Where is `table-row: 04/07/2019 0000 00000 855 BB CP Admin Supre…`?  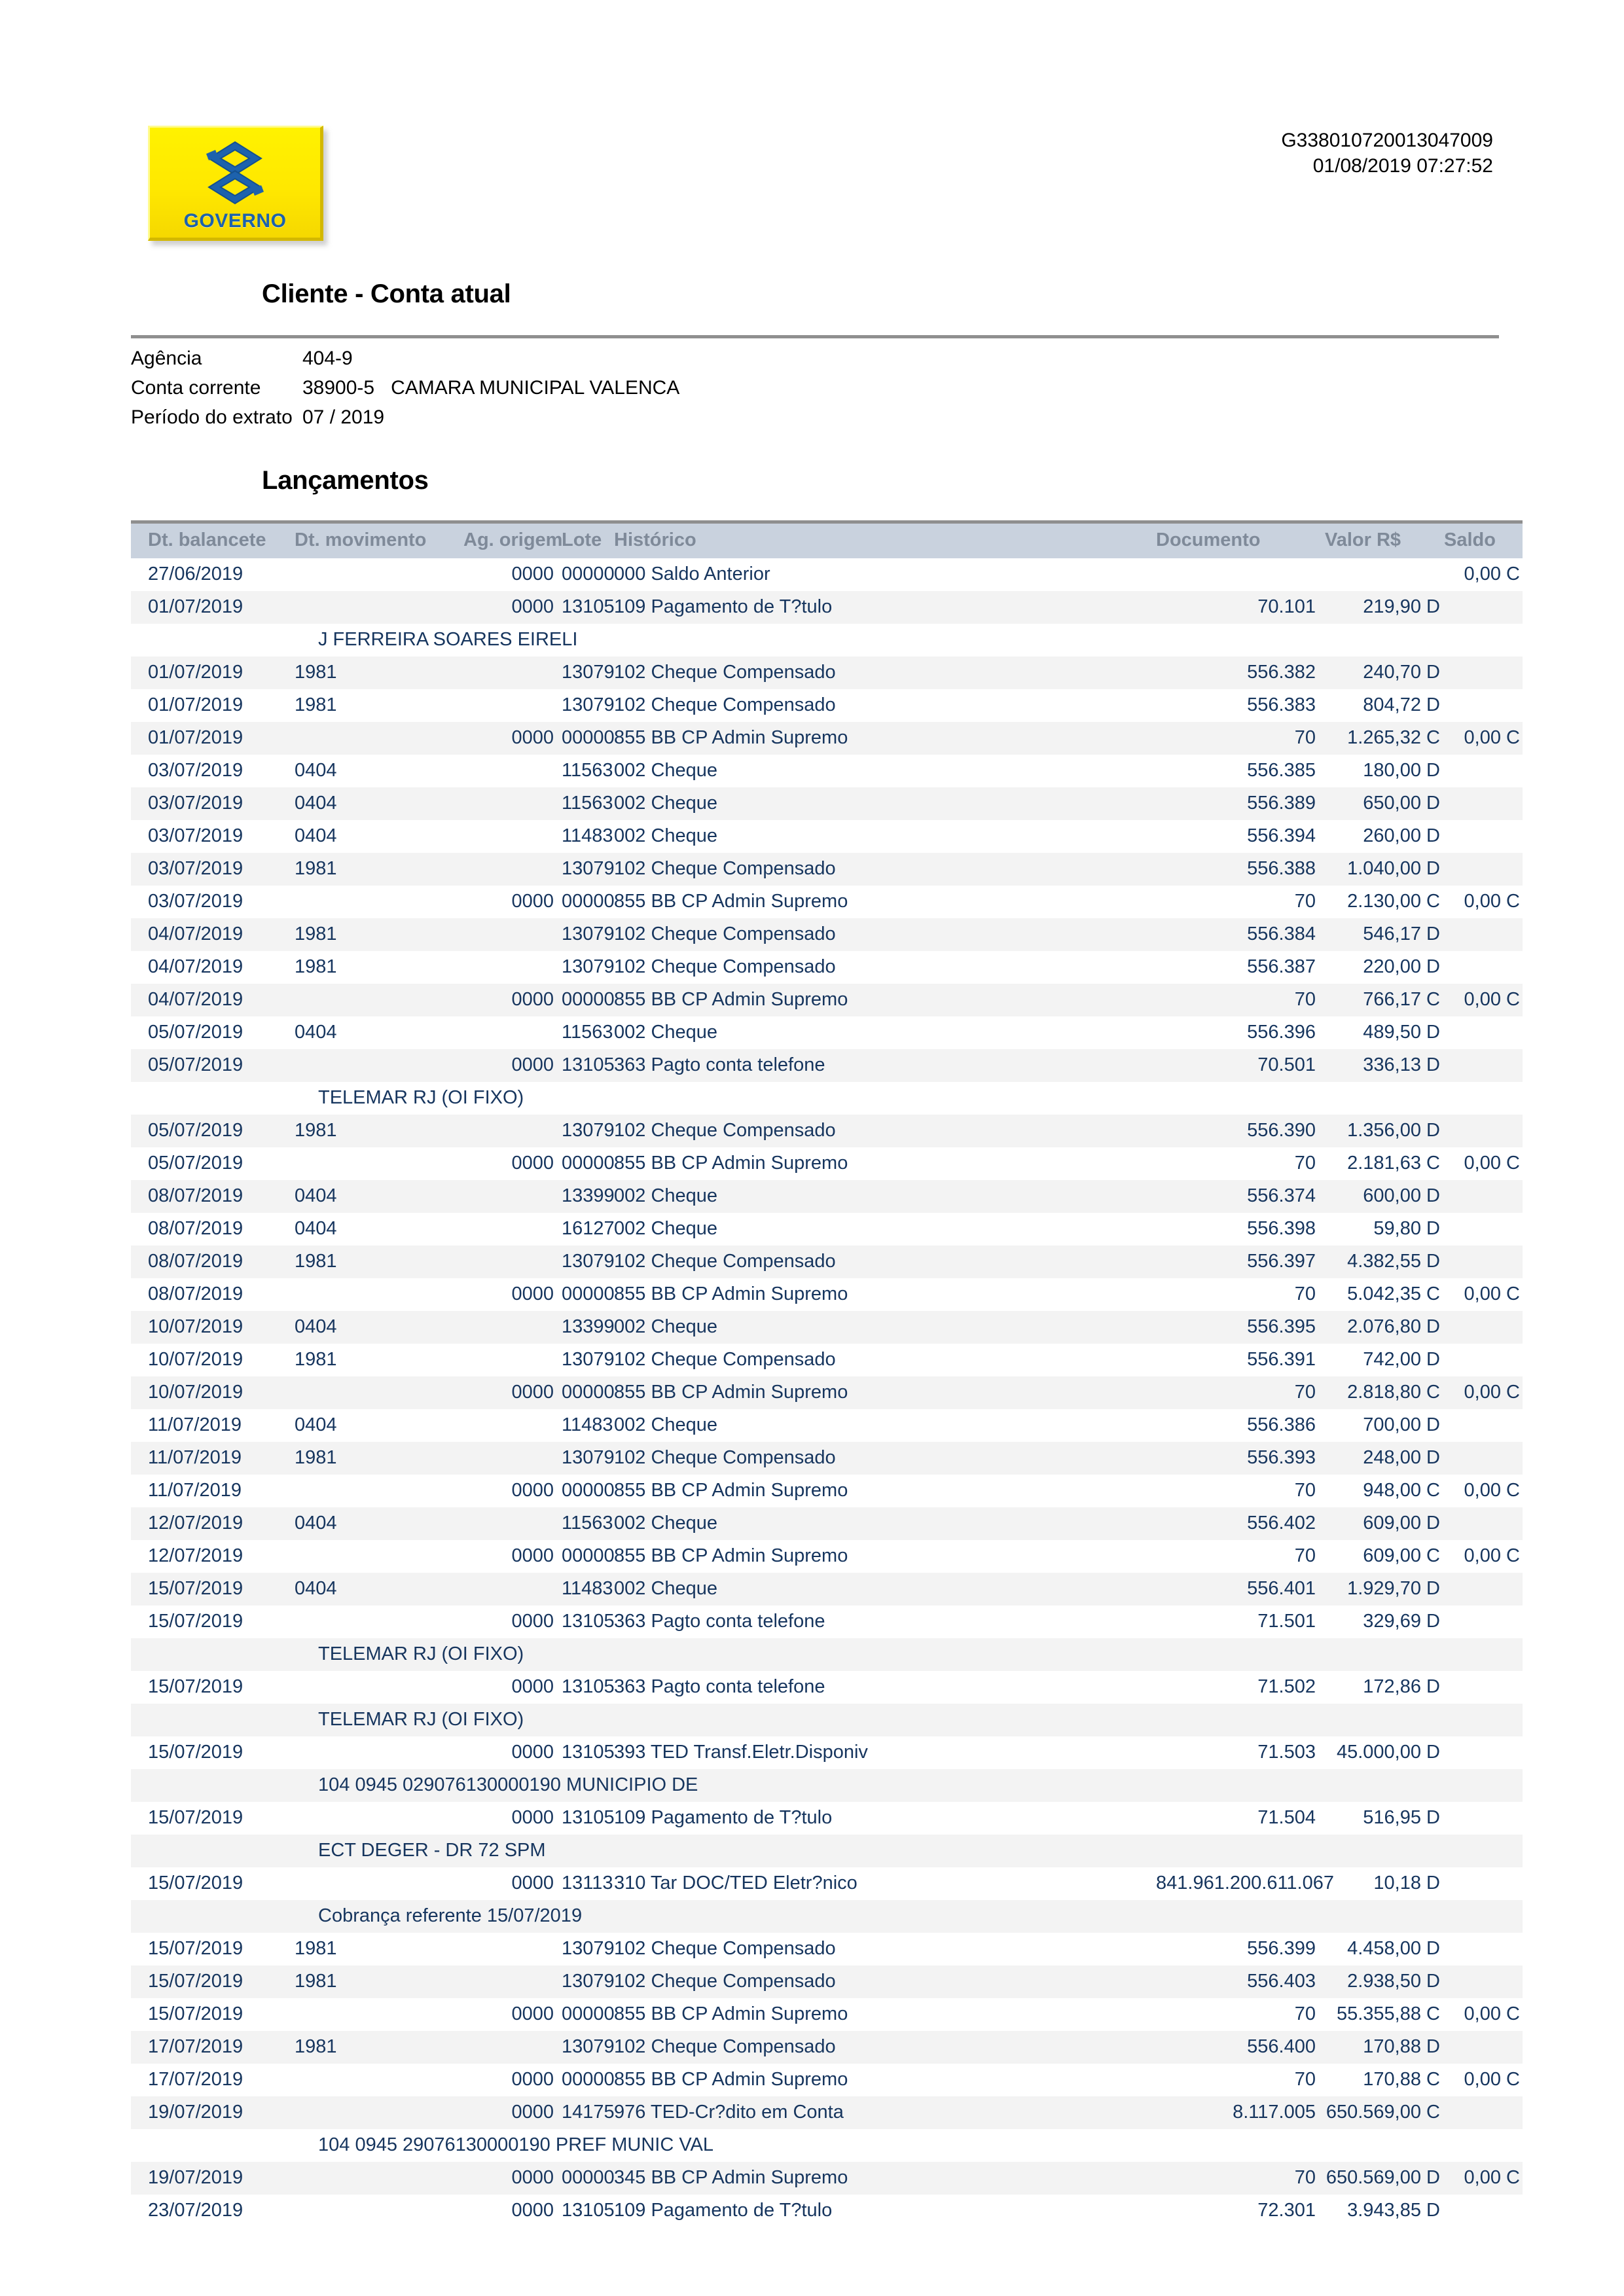 table-row: 04/07/2019 0000 00000 855 BB CP Admin Supre… is located at coordinates (827, 1000).